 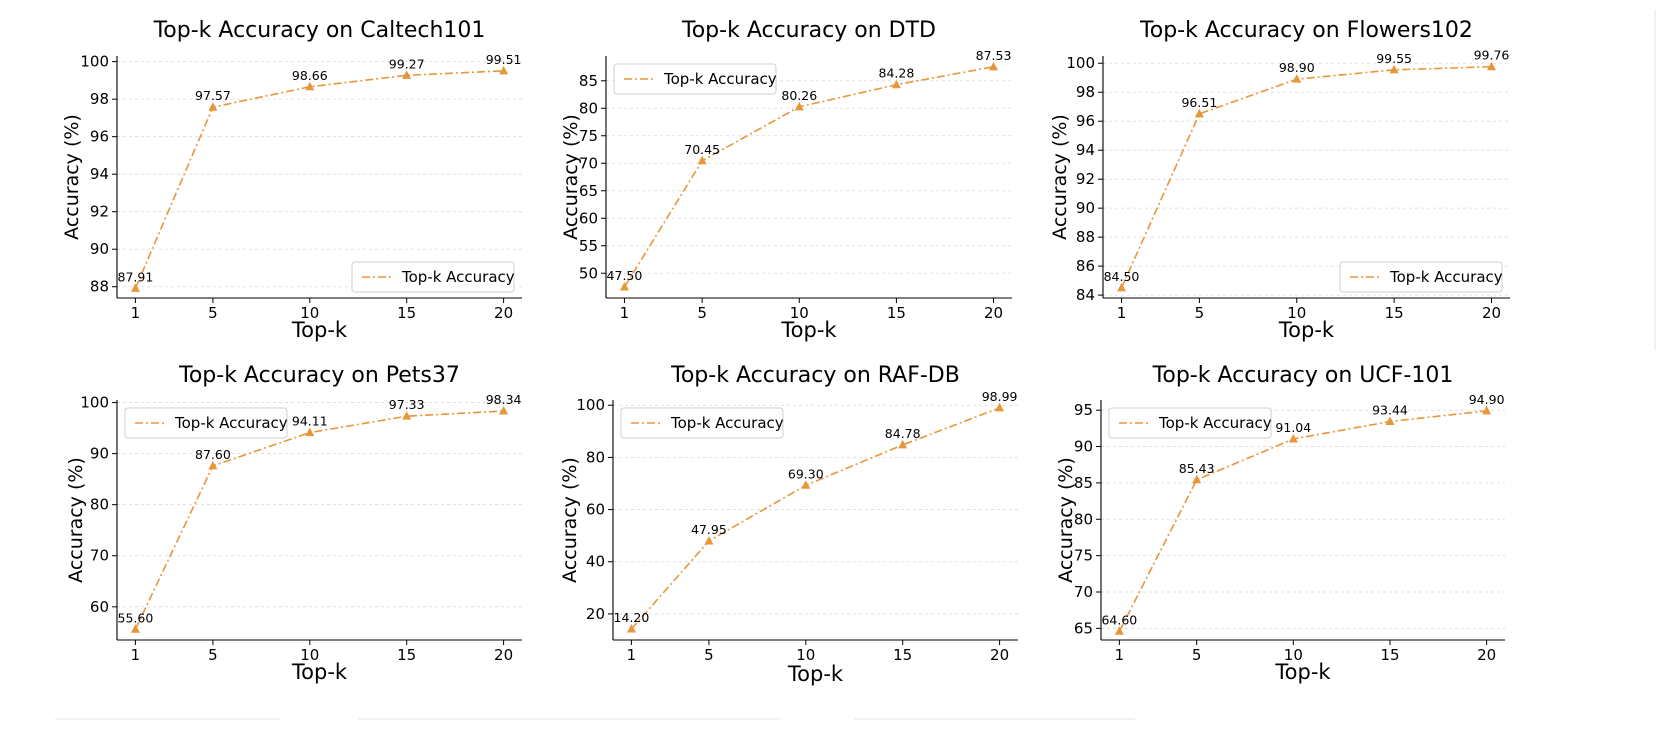 What do you see at coordinates (702, 149) in the screenshot?
I see `data-label: 70.45` at bounding box center [702, 149].